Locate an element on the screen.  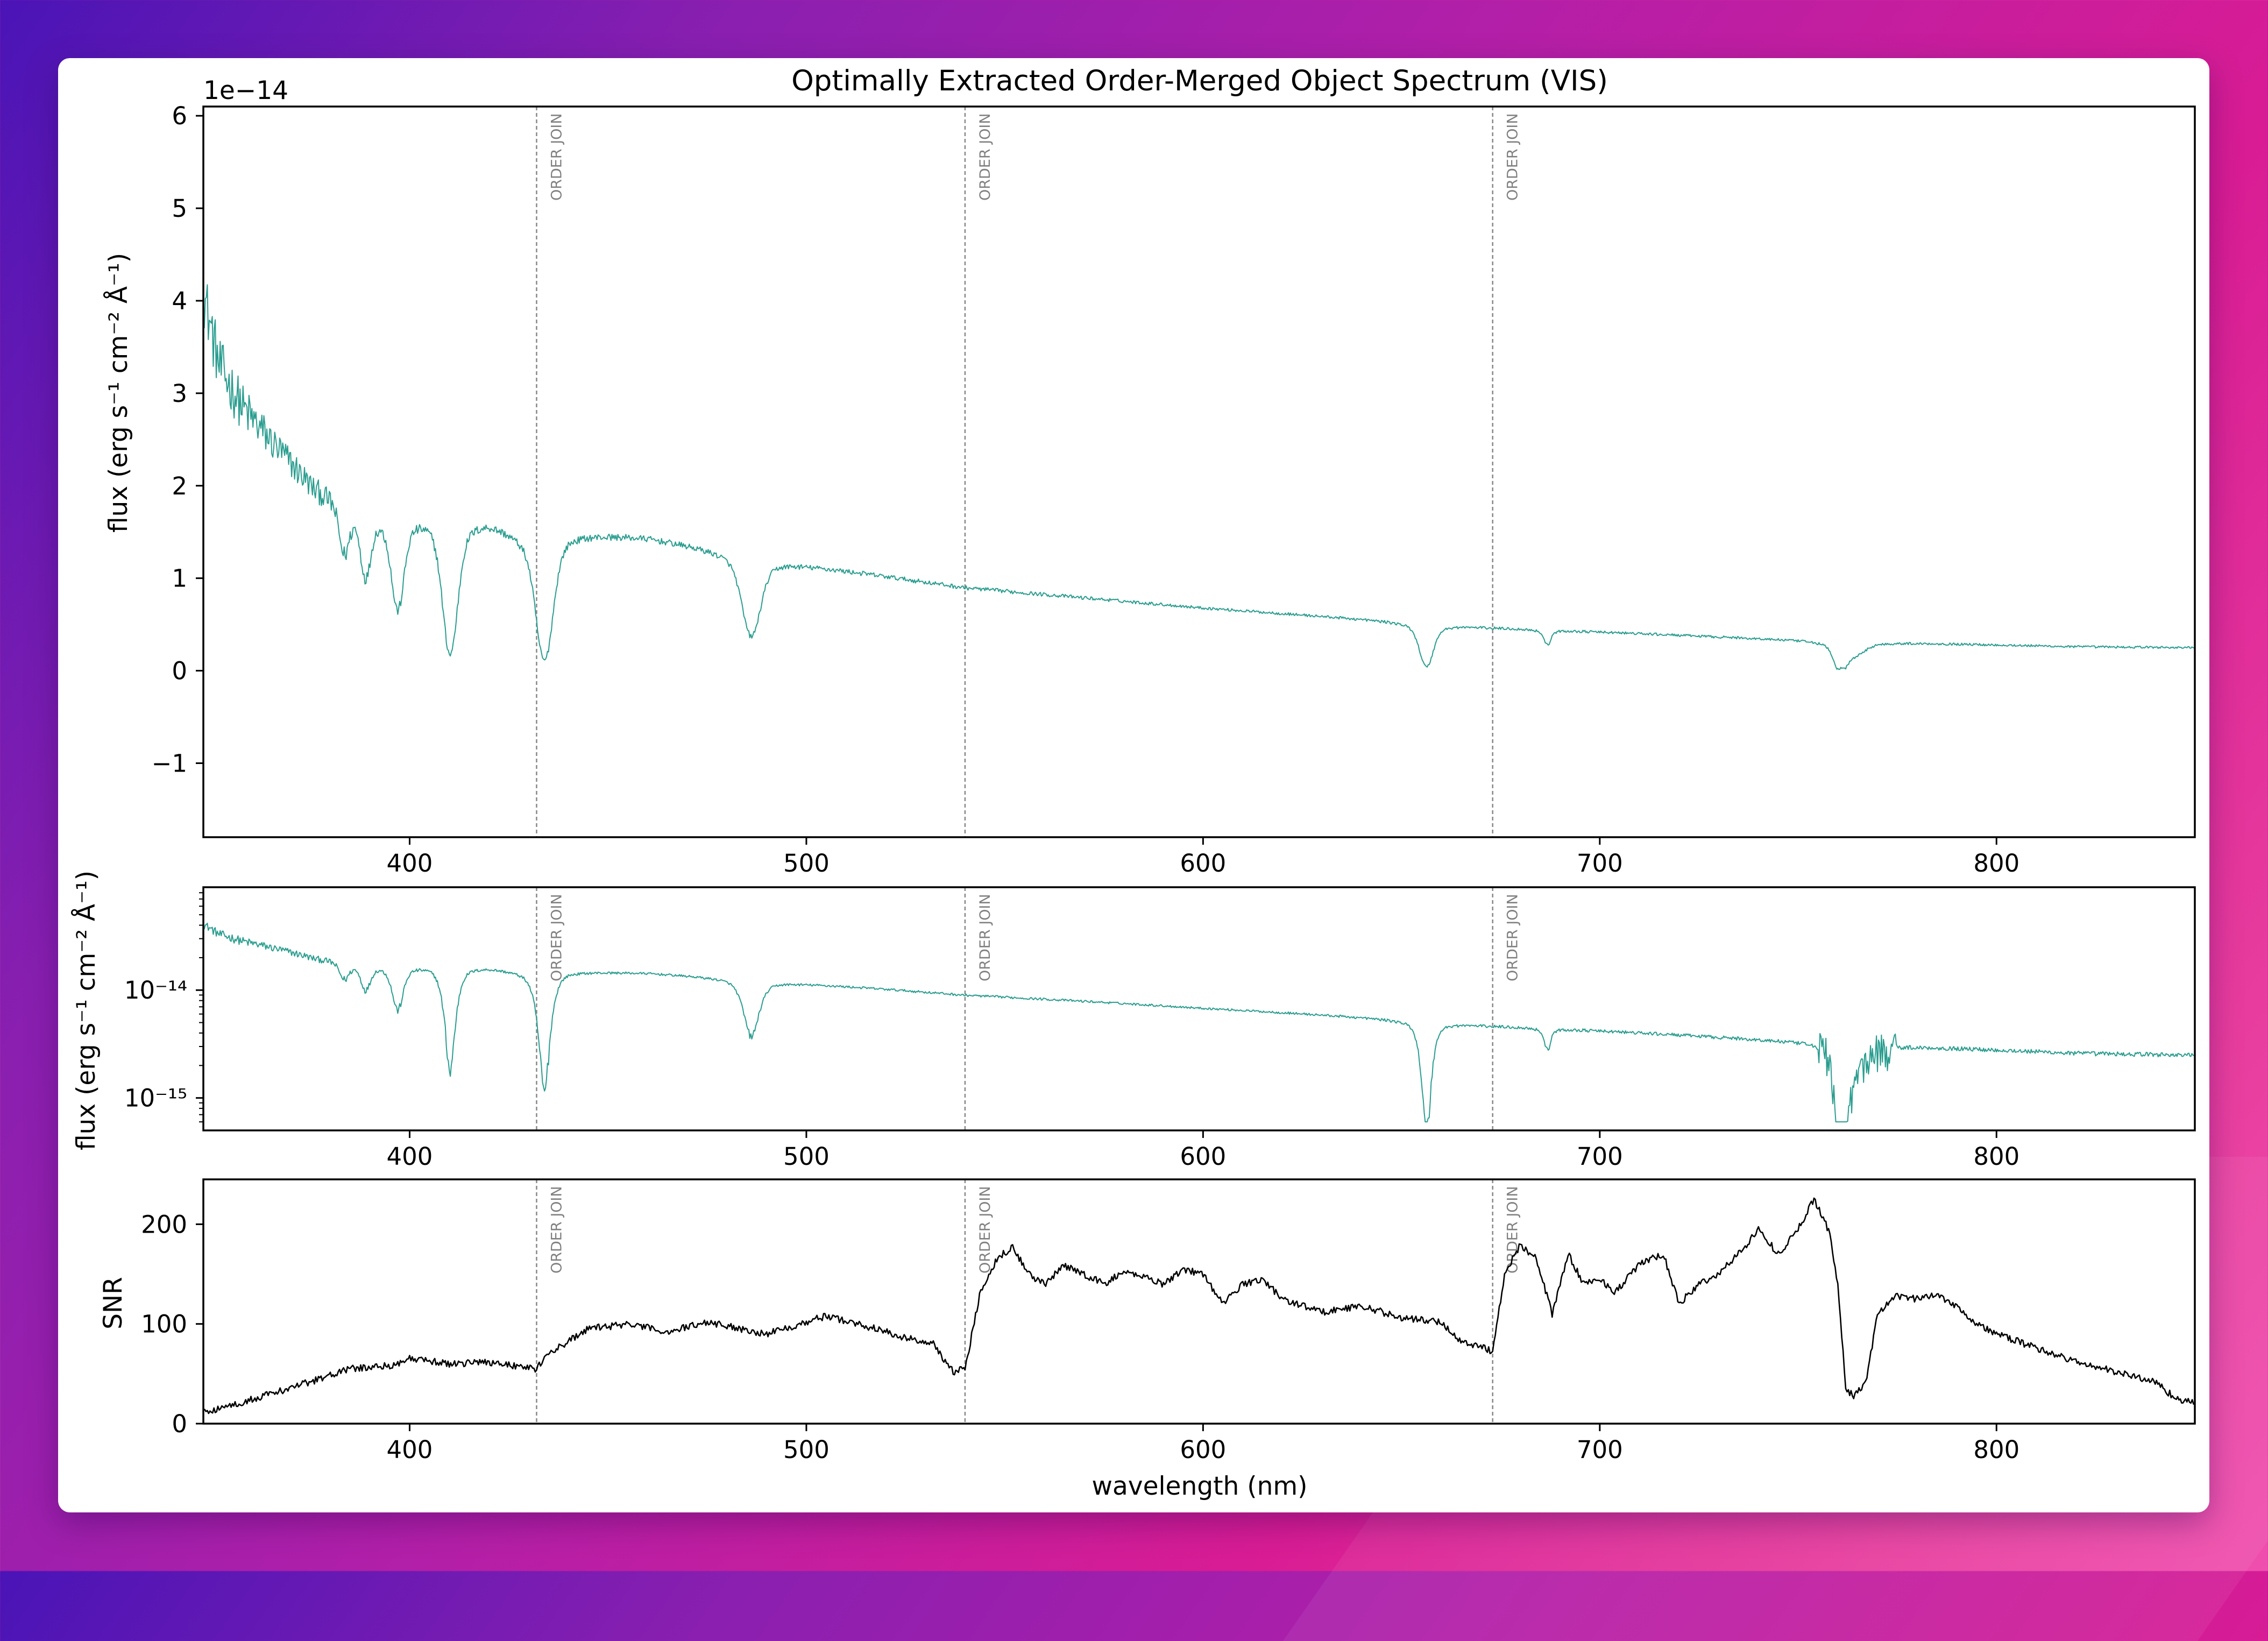
y-tick-label: 3 is located at coordinates (179, 394).